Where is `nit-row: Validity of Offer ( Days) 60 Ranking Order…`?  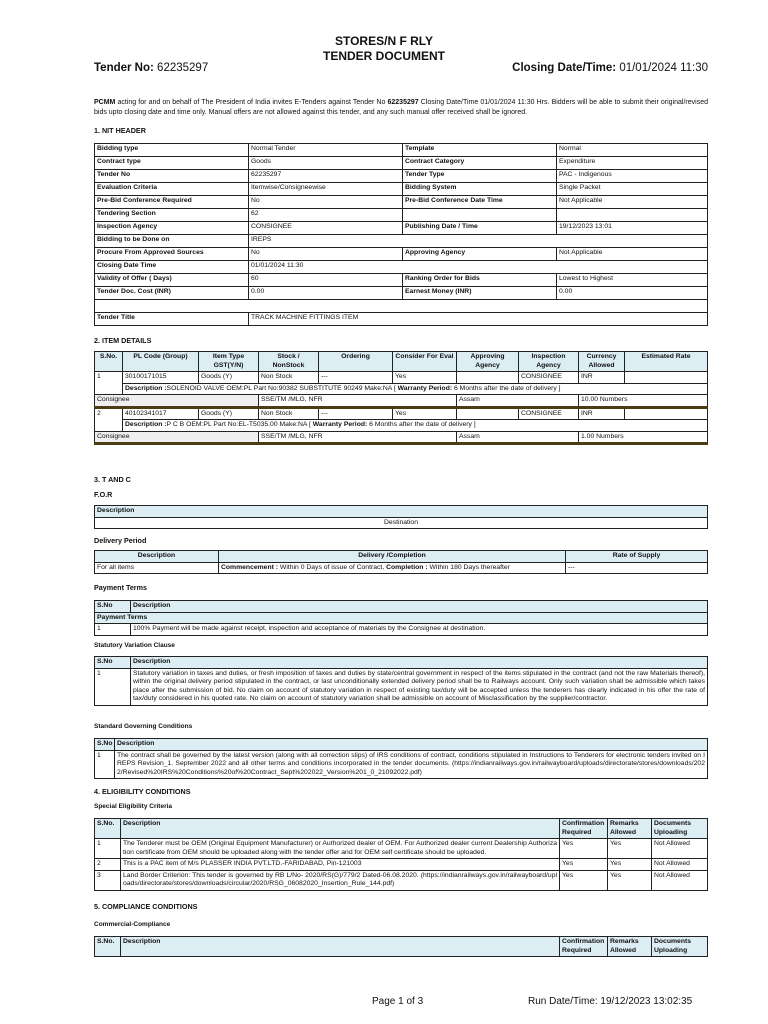
nit-row: Validity of Offer ( Days) 60 Ranking Order… is located at coordinates (401, 280).